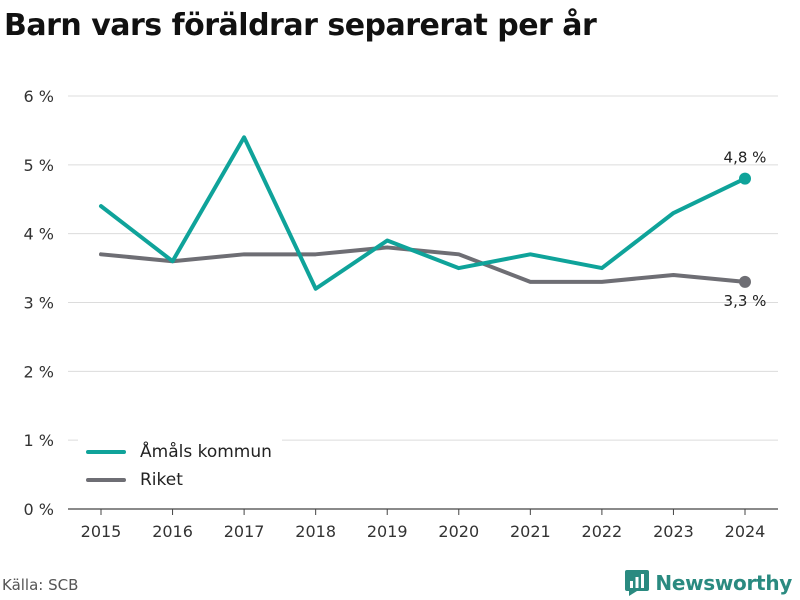  What do you see at coordinates (530, 531) in the screenshot?
I see `x-tick-label: 2021` at bounding box center [530, 531].